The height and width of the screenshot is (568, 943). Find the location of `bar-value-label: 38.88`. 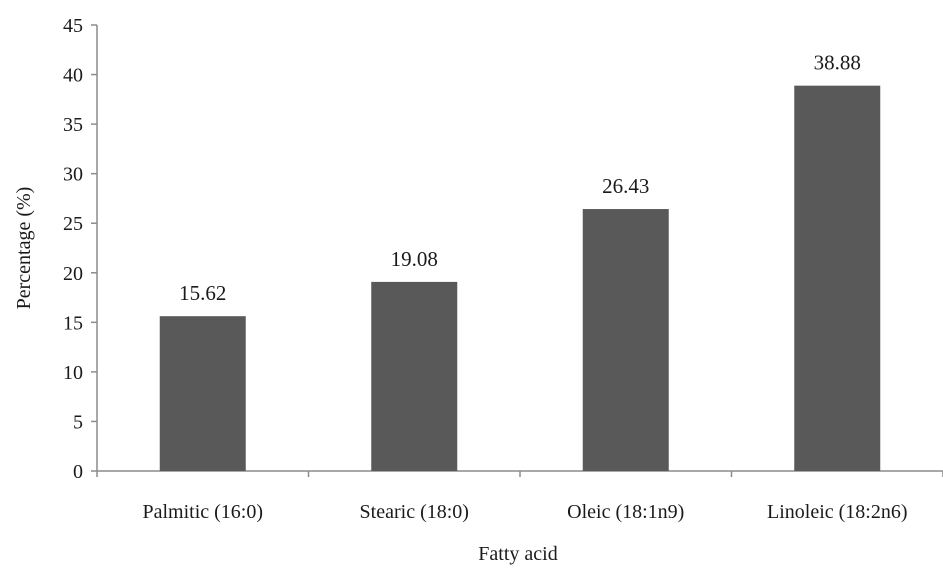

bar-value-label: 38.88 is located at coordinates (837, 63).